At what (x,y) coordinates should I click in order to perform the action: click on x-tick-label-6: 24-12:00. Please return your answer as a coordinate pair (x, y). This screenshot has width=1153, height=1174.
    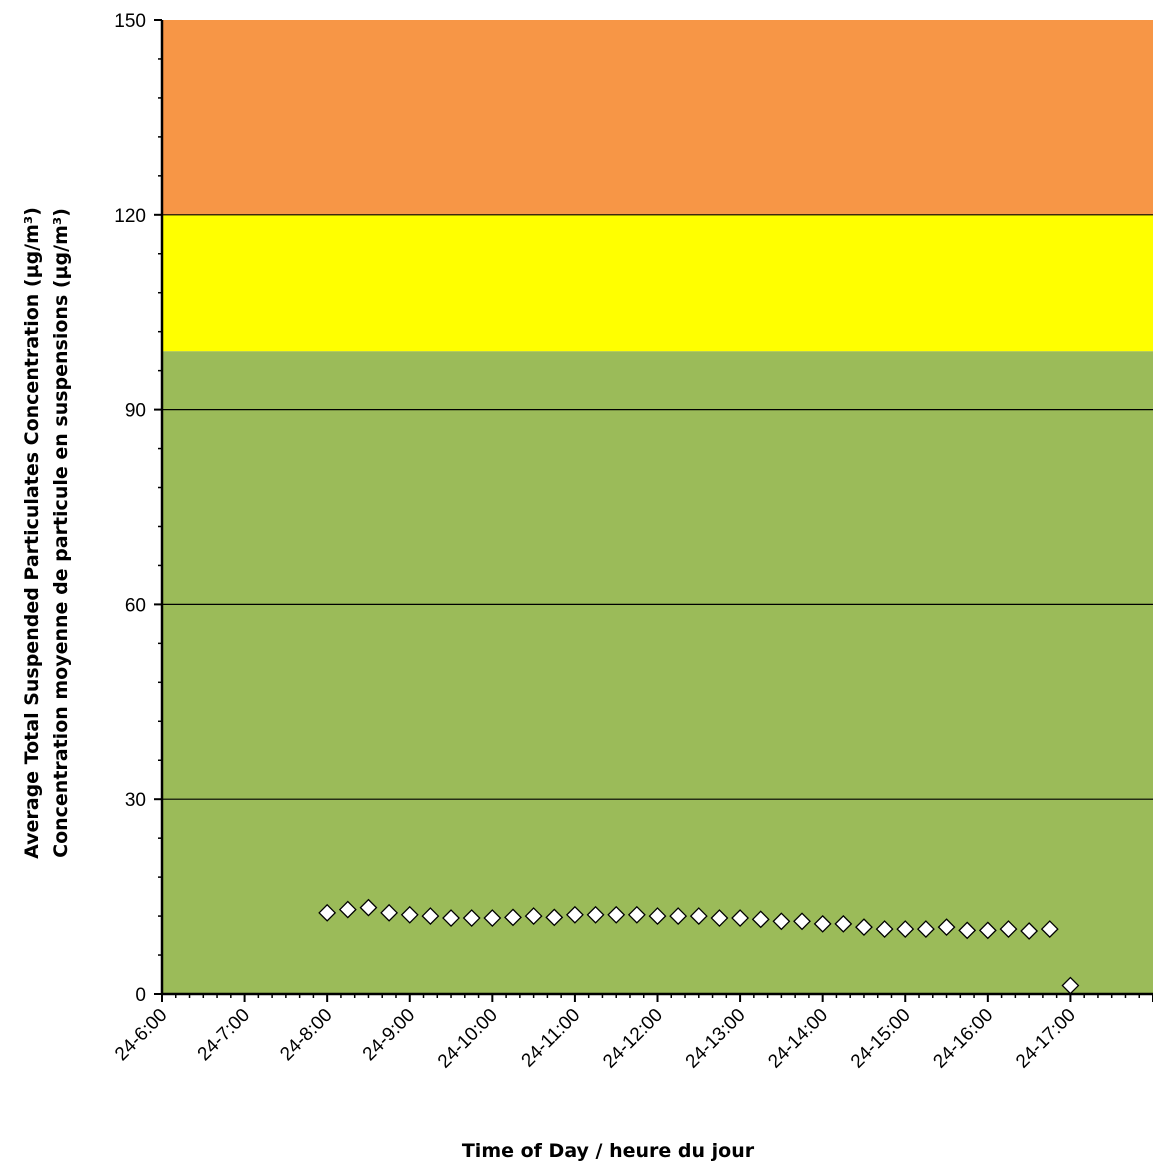
    Looking at the image, I should click on (633, 1039).